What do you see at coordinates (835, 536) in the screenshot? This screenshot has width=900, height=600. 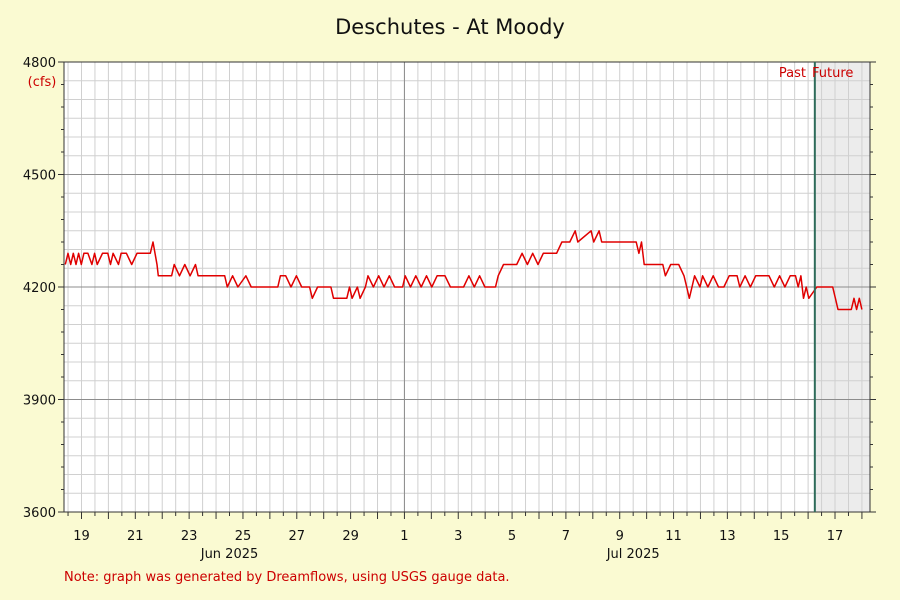 I see `x-tick-label: 17` at bounding box center [835, 536].